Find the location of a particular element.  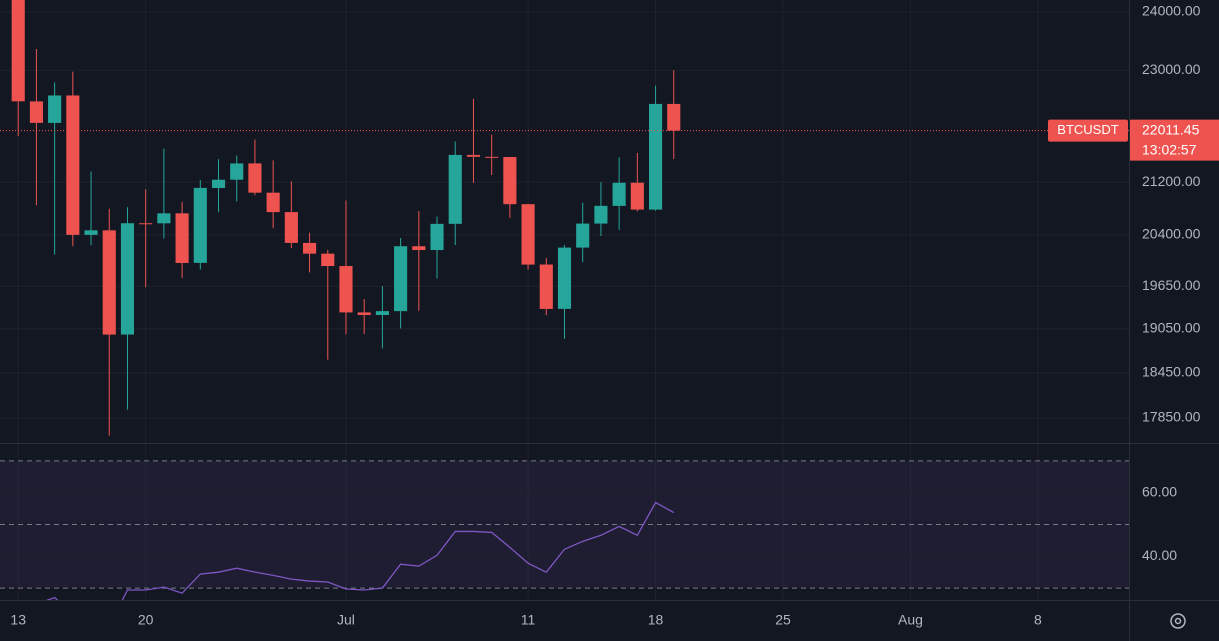

last-price-label: 22011.45 is located at coordinates (1171, 129).